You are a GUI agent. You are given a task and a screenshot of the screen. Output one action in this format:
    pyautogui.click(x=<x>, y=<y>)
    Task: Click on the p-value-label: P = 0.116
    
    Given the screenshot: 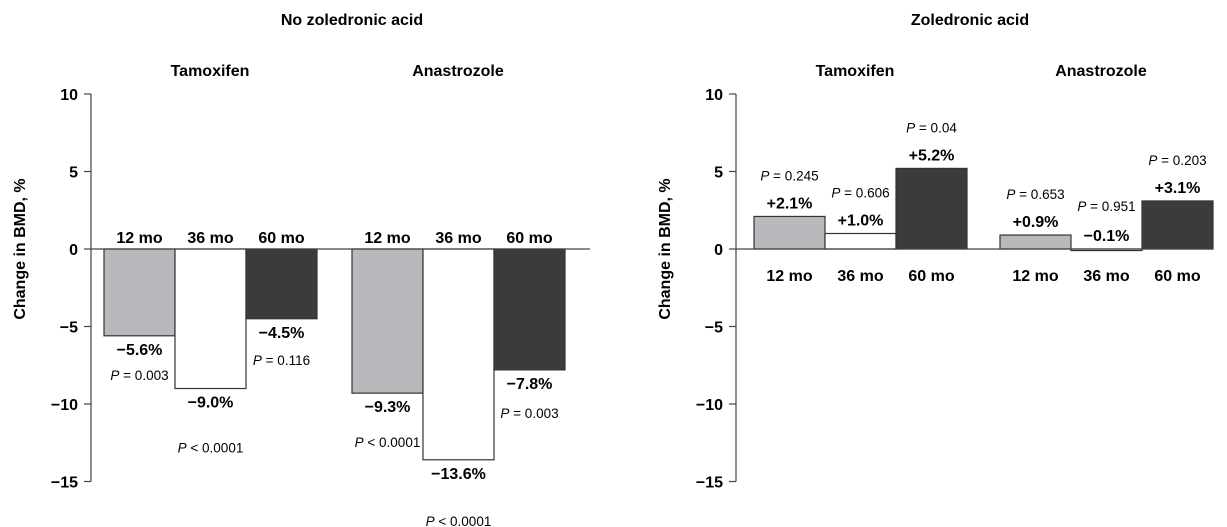 What is the action you would take?
    pyautogui.click(x=281, y=360)
    